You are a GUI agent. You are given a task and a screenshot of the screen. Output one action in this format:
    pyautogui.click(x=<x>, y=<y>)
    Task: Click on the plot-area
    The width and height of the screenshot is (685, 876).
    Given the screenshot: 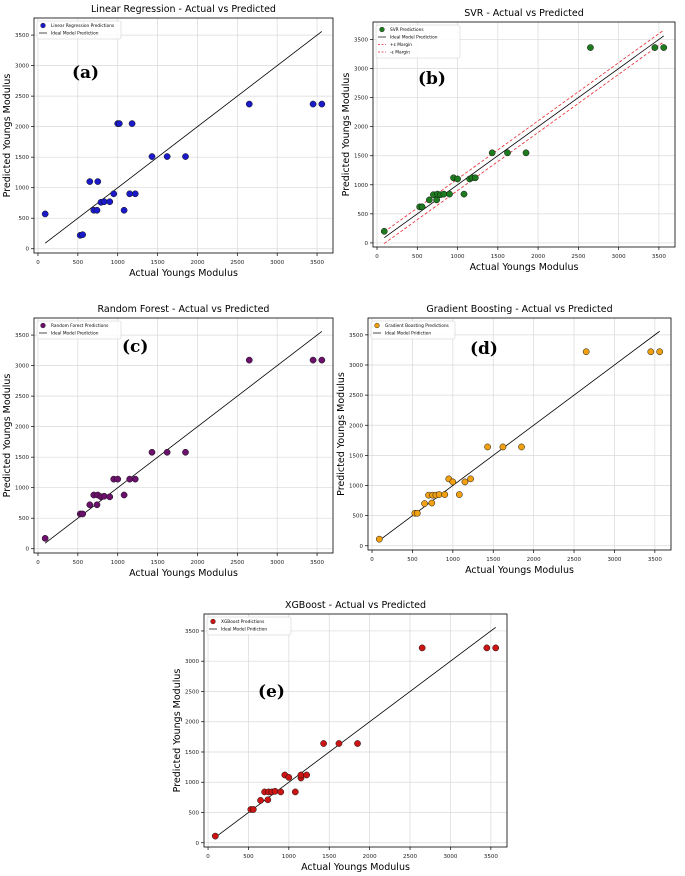 What is the action you would take?
    pyautogui.click(x=183, y=137)
    